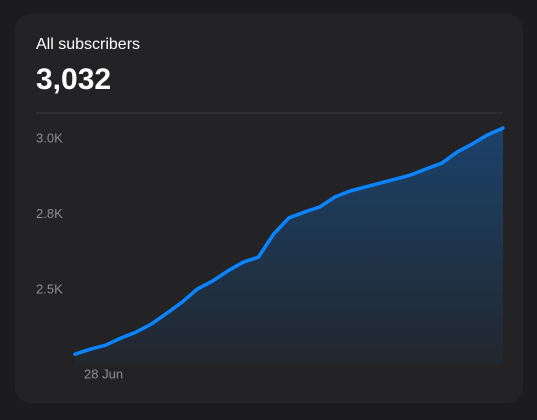 Image resolution: width=537 pixels, height=420 pixels. I want to click on y-tick-label: 2.8K, so click(49, 213).